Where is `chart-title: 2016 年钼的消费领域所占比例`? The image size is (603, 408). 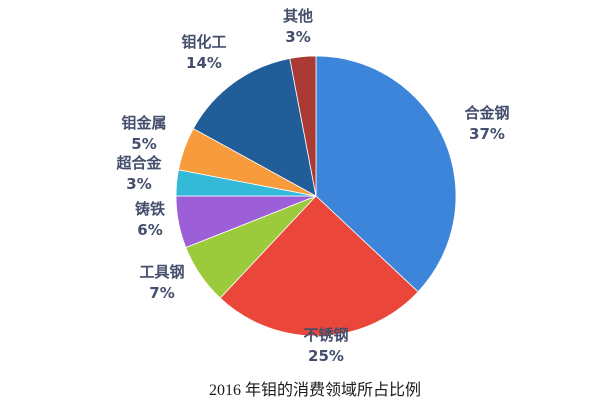 chart-title: 2016 年钼的消费领域所占比例 is located at coordinates (315, 390).